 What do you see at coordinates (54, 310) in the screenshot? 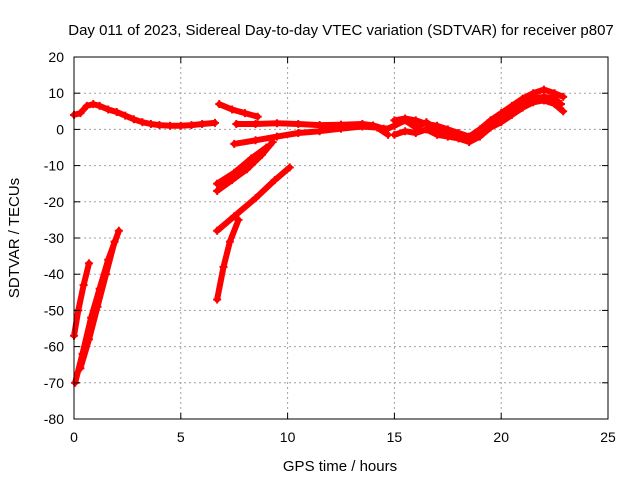
I see `y-tick-label: -50` at bounding box center [54, 310].